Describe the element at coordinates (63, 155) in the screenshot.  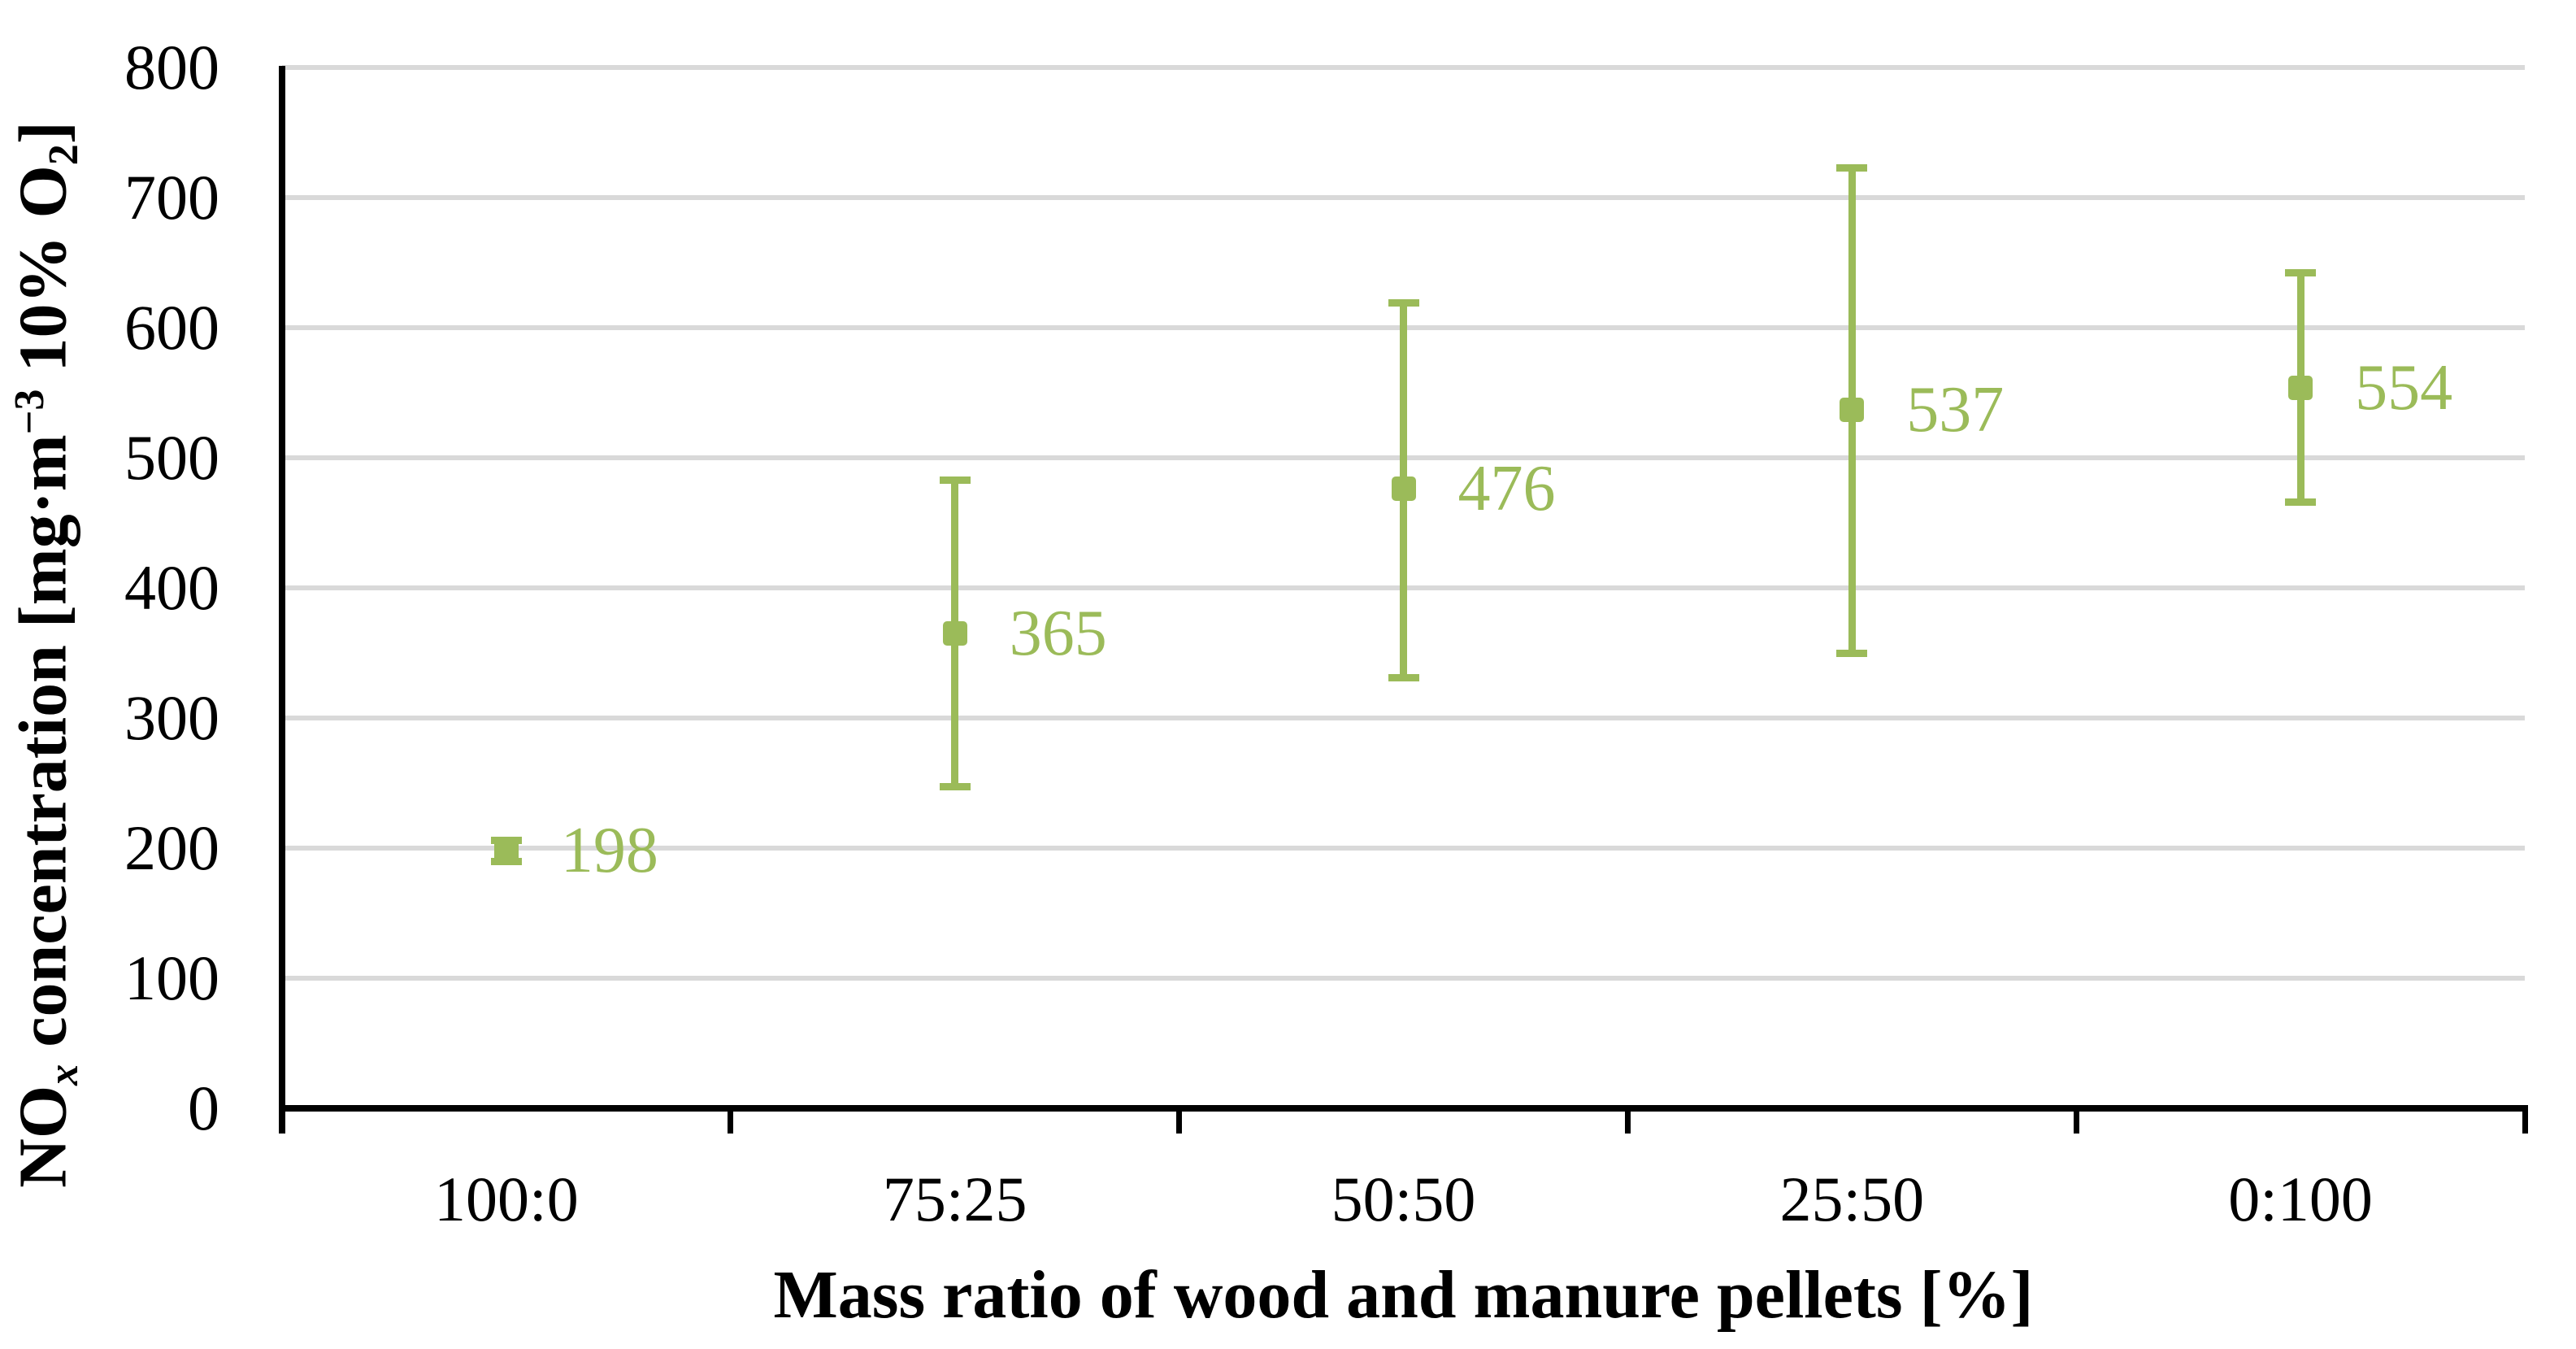
I see `y-axis-title-part: 2` at that location.